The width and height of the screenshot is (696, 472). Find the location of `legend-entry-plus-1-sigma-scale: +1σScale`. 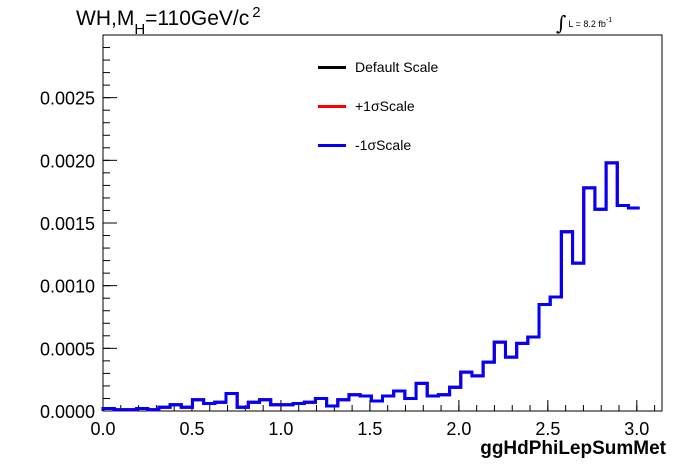

legend-entry-plus-1-sigma-scale: +1σScale is located at coordinates (366, 106).